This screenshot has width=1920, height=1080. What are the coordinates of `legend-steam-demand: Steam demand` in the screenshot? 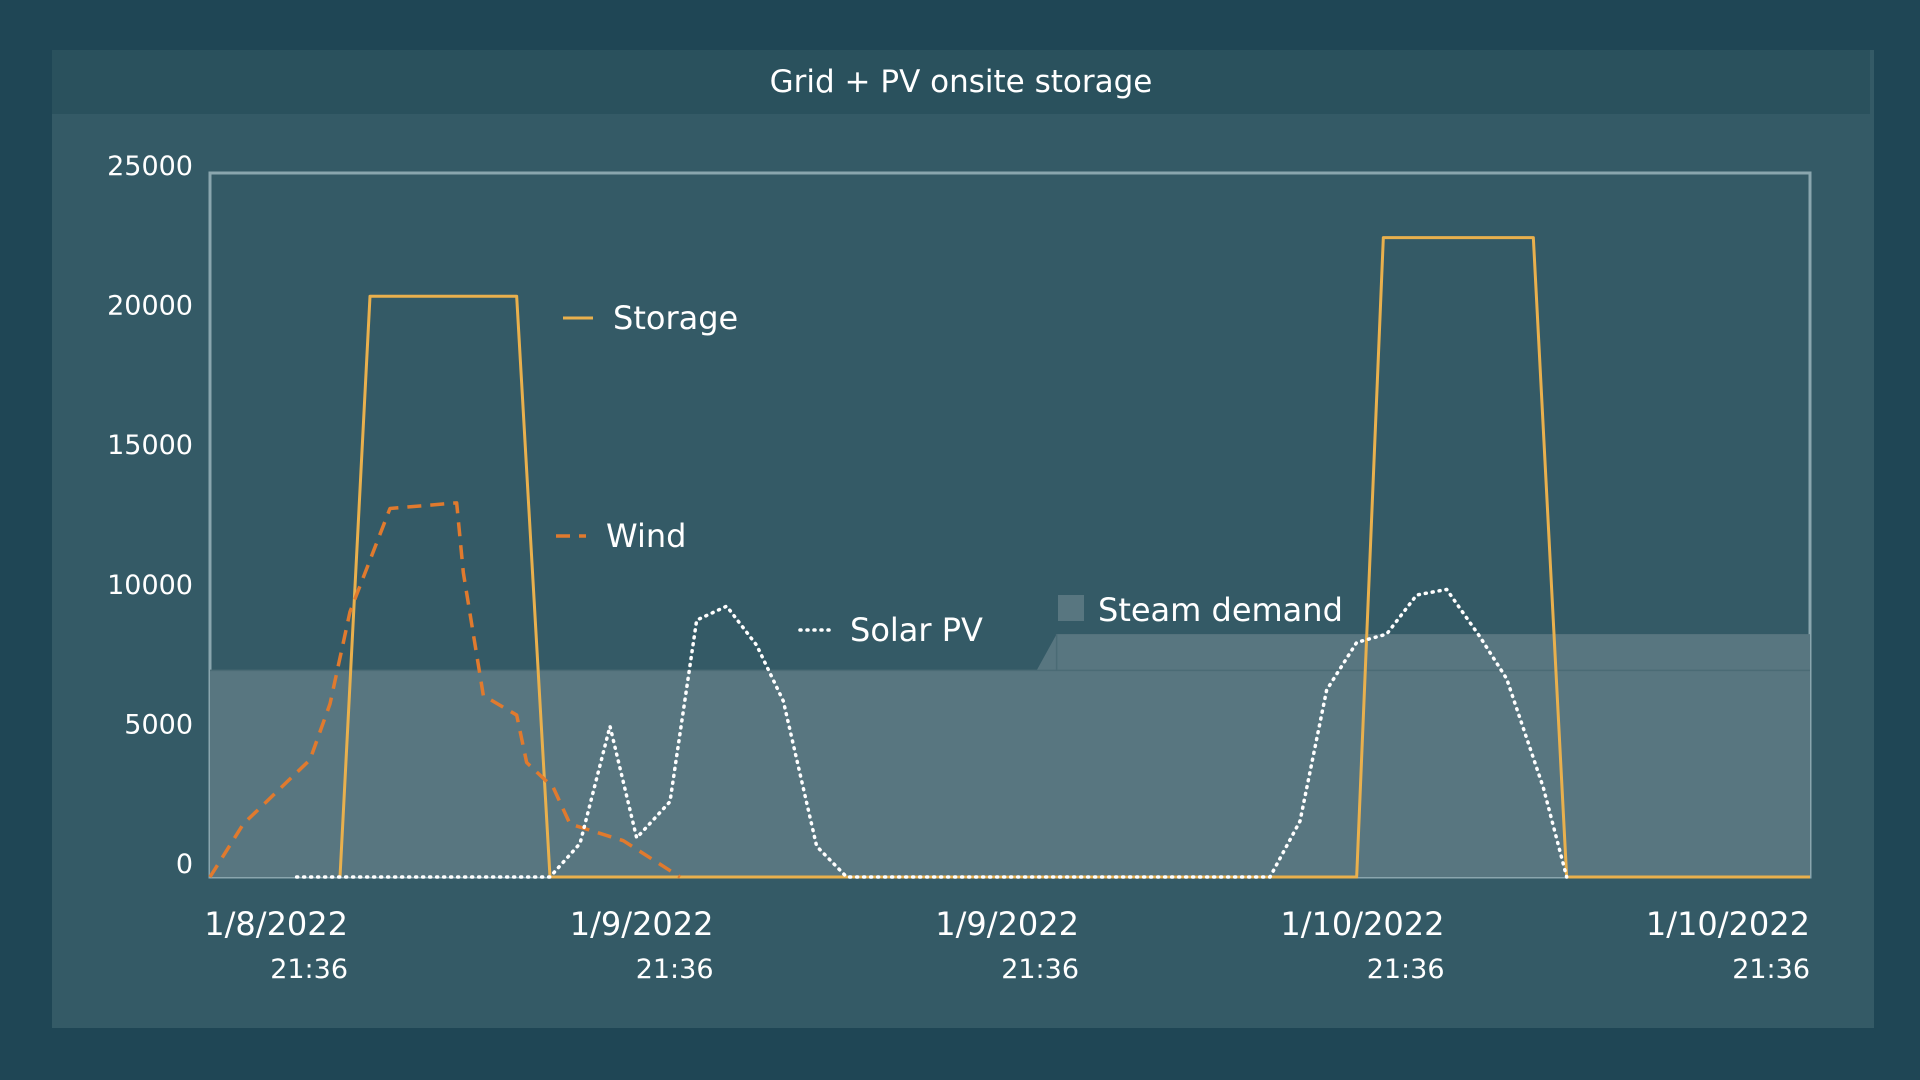 It's located at (1200, 610).